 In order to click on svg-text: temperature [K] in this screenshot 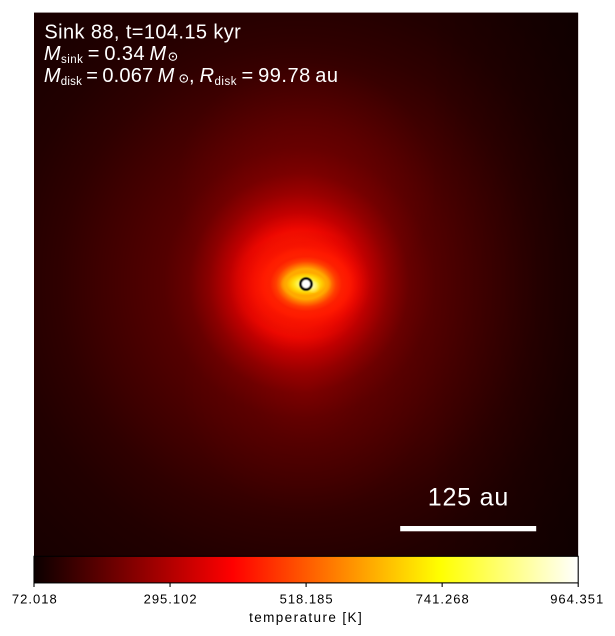, I will do `click(306, 617)`.